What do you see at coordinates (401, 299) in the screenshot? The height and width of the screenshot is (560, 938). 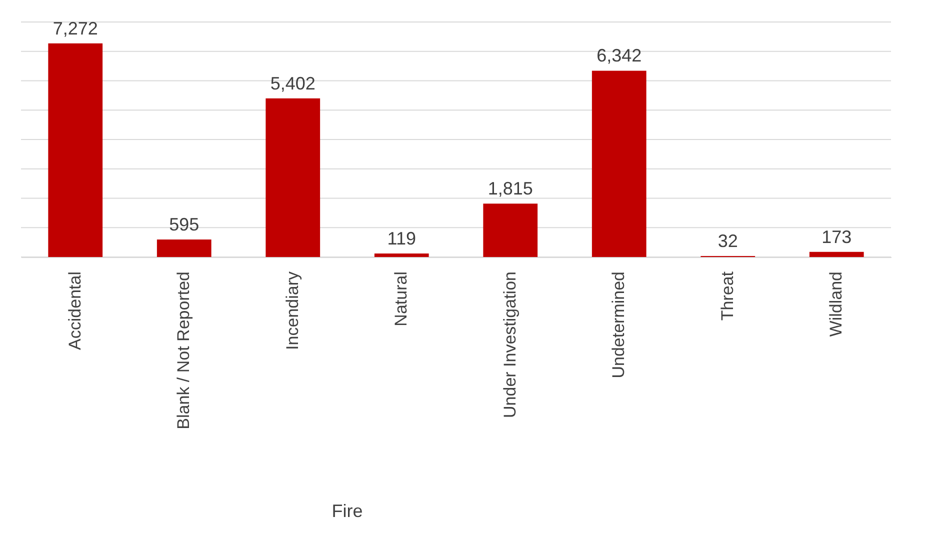 I see `x-tick-label: Natural` at bounding box center [401, 299].